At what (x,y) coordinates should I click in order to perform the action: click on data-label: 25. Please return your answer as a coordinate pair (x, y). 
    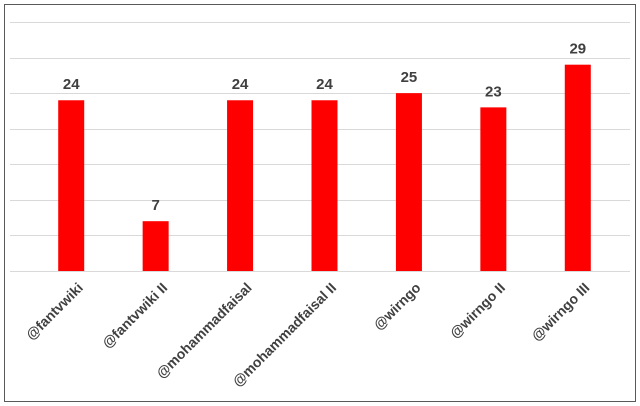
    Looking at the image, I should click on (409, 77).